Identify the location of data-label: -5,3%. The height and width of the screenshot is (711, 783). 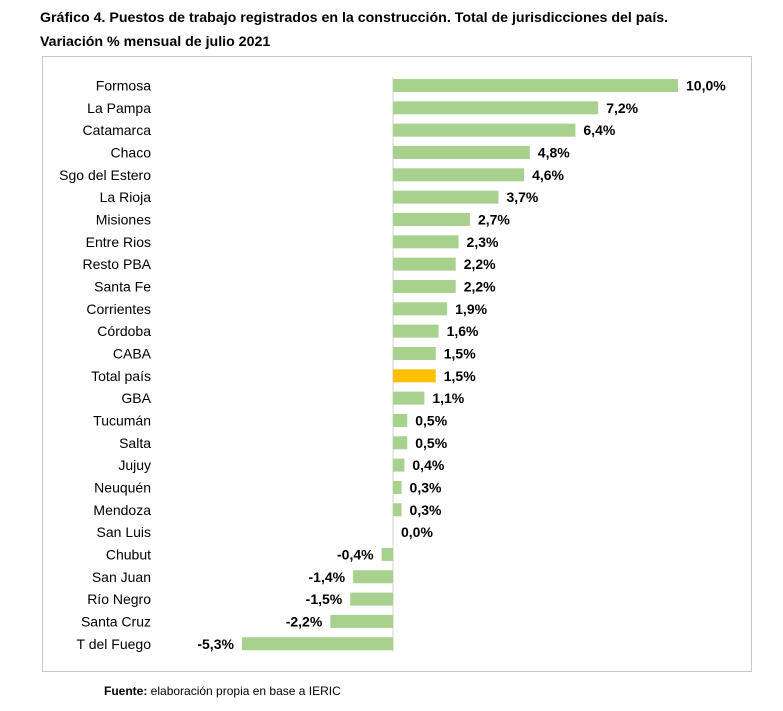
(215, 644).